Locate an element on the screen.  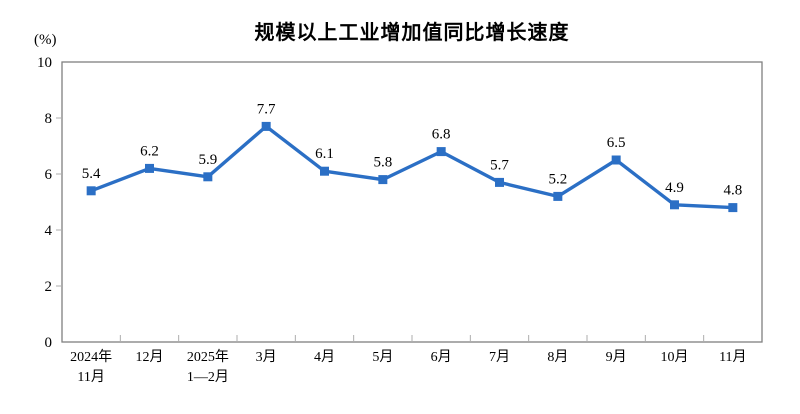
data-point-label: 4.8 is located at coordinates (732, 191).